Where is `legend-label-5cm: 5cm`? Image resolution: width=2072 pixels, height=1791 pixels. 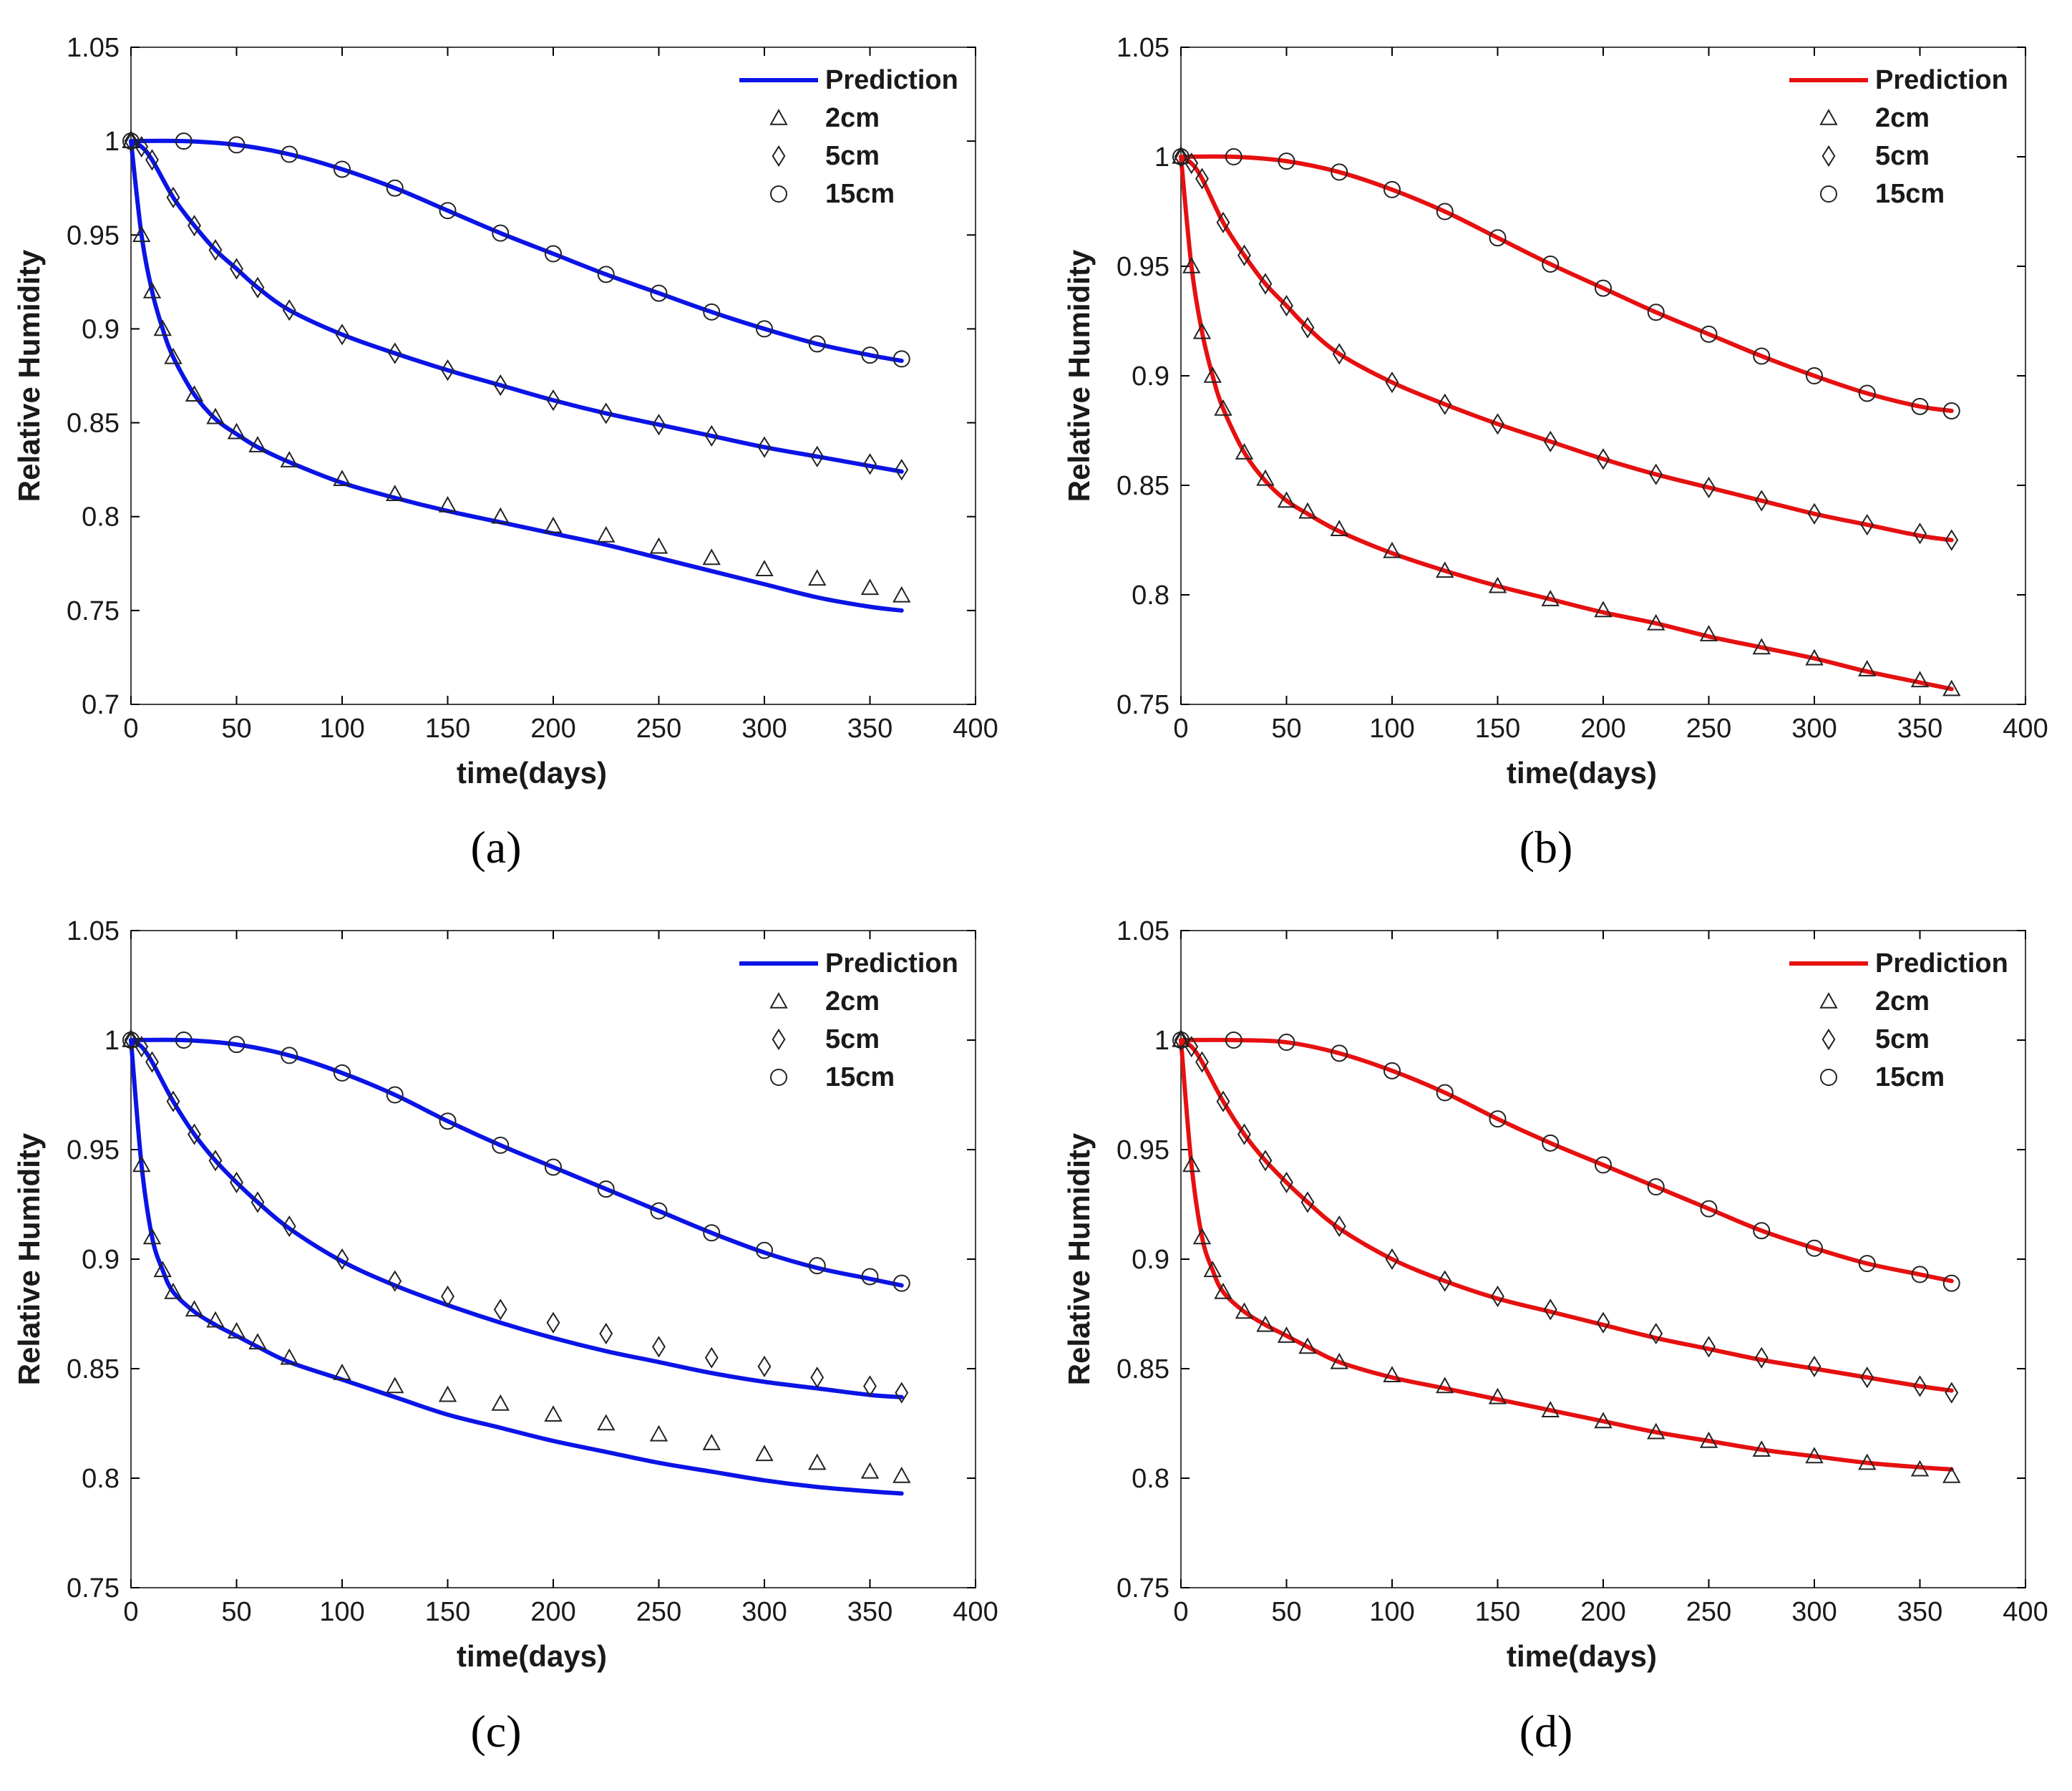 legend-label-5cm: 5cm is located at coordinates (1903, 1039).